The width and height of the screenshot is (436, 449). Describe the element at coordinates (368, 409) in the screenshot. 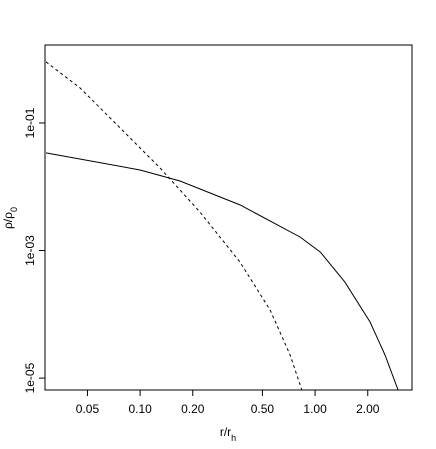

I see `x-tick-label: 2.00` at that location.